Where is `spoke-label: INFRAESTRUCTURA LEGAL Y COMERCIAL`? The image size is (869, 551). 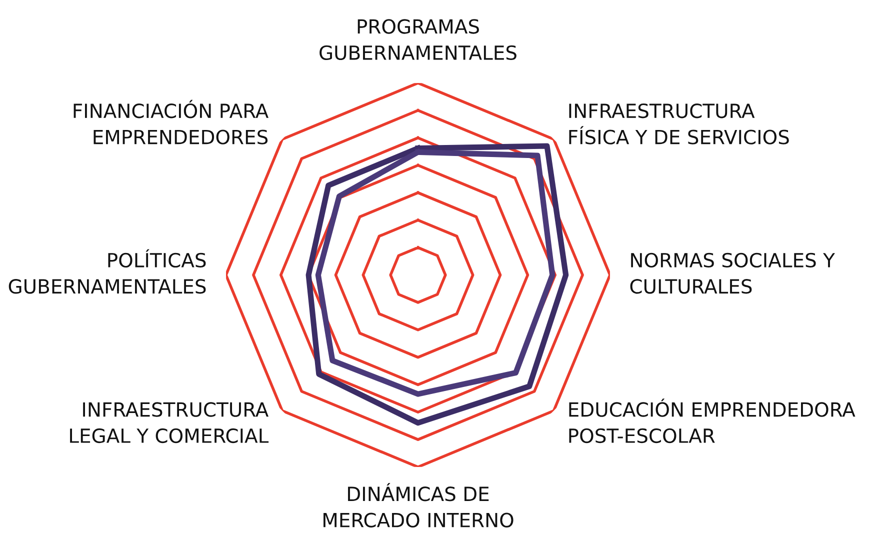 spoke-label: INFRAESTRUCTURA LEGAL Y COMERCIAL is located at coordinates (169, 423).